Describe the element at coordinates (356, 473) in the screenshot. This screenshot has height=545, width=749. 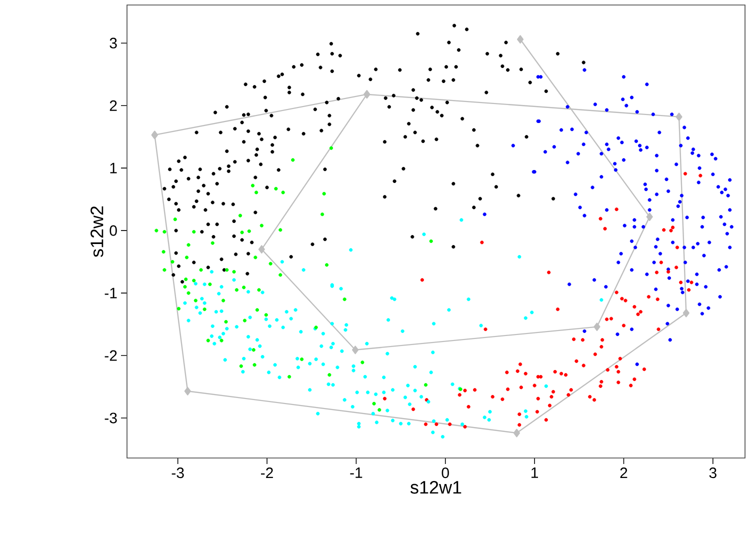
I see `x-tick-label: -1` at that location.